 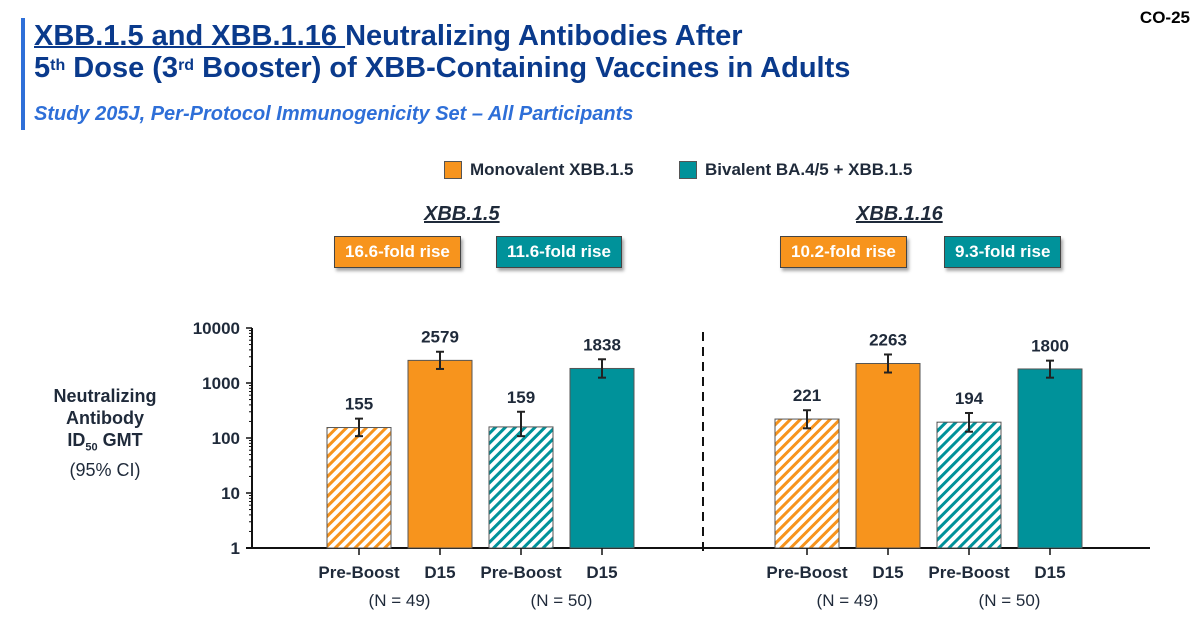 What do you see at coordinates (969, 398) in the screenshot?
I see `data-label: 194` at bounding box center [969, 398].